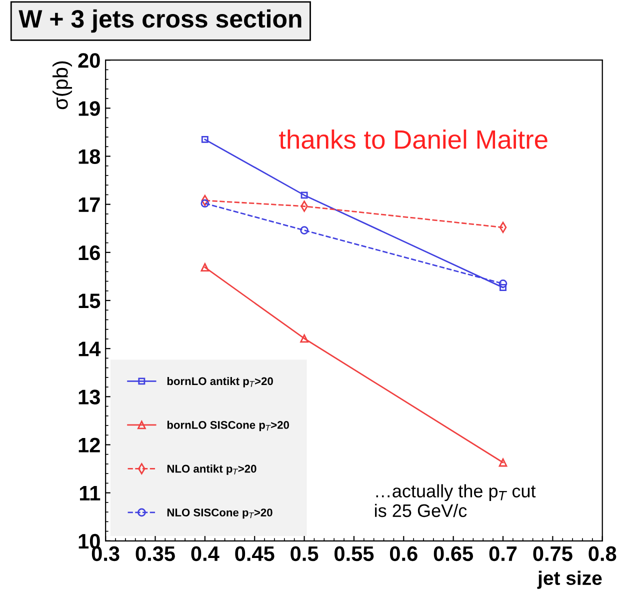 The height and width of the screenshot is (601, 621). Describe the element at coordinates (89, 205) in the screenshot. I see `y-tick-label: 17` at that location.